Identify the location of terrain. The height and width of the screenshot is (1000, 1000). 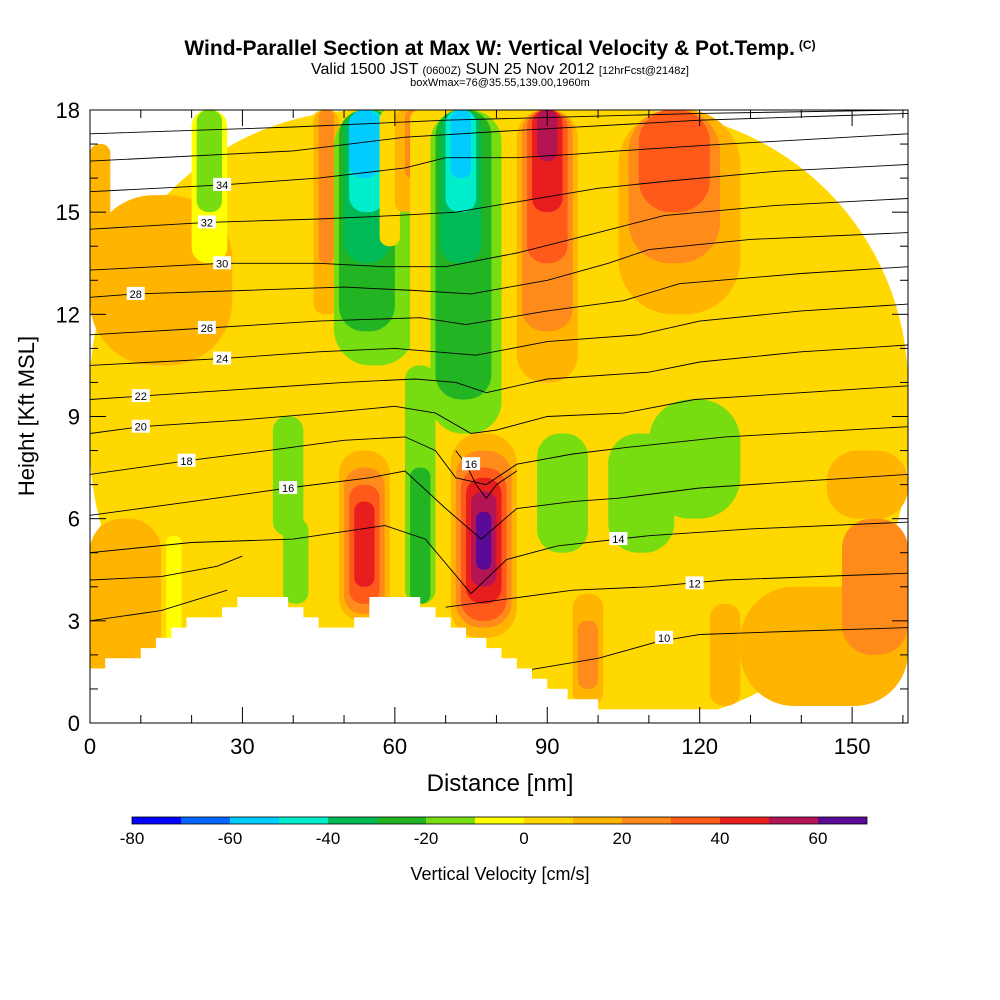
(499, 660).